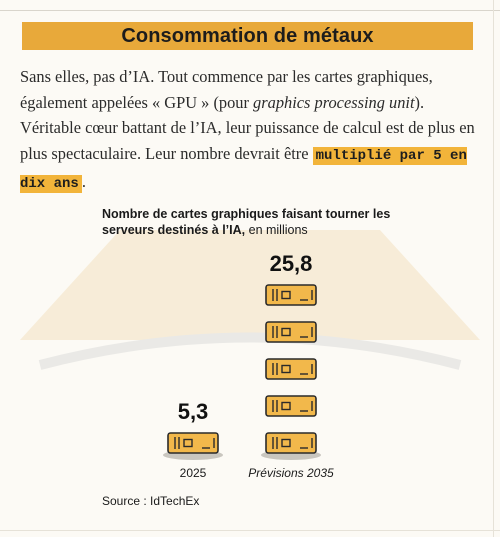 The height and width of the screenshot is (537, 500). I want to click on bar-2025, so click(193, 443).